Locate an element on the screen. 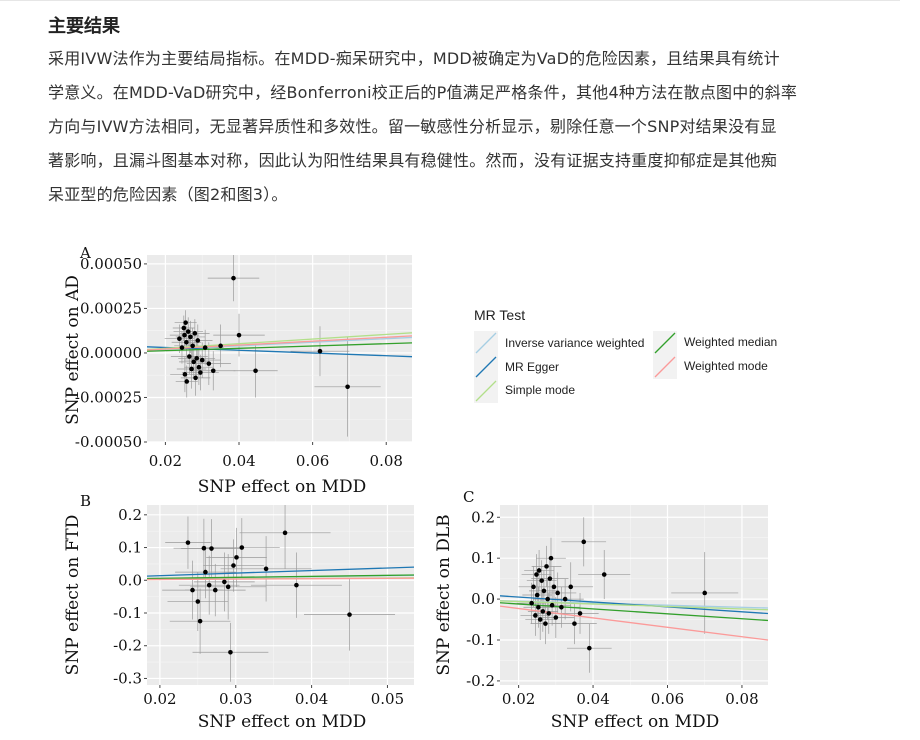 This screenshot has height=740, width=920. y-tick-label: -0.00025 is located at coordinates (108, 397).